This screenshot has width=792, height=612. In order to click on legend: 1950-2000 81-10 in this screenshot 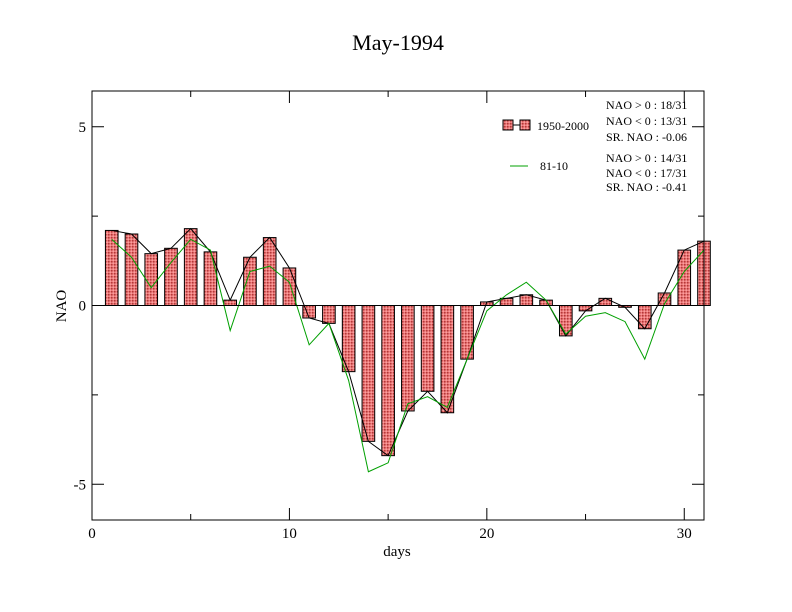, I will do `click(545, 146)`.